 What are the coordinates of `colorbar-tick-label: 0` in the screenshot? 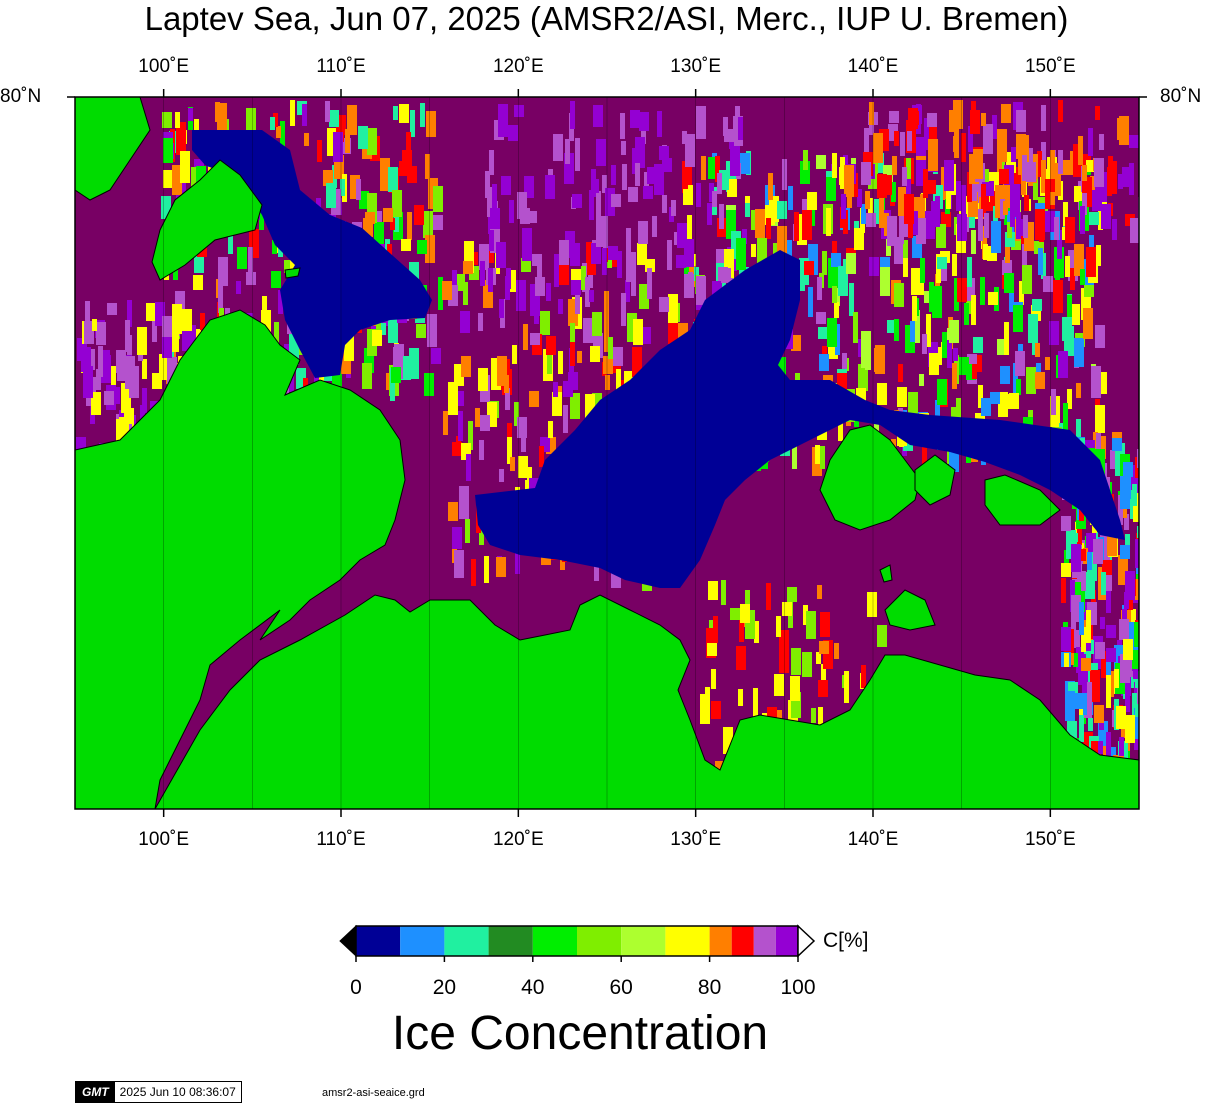 It's located at (356, 987).